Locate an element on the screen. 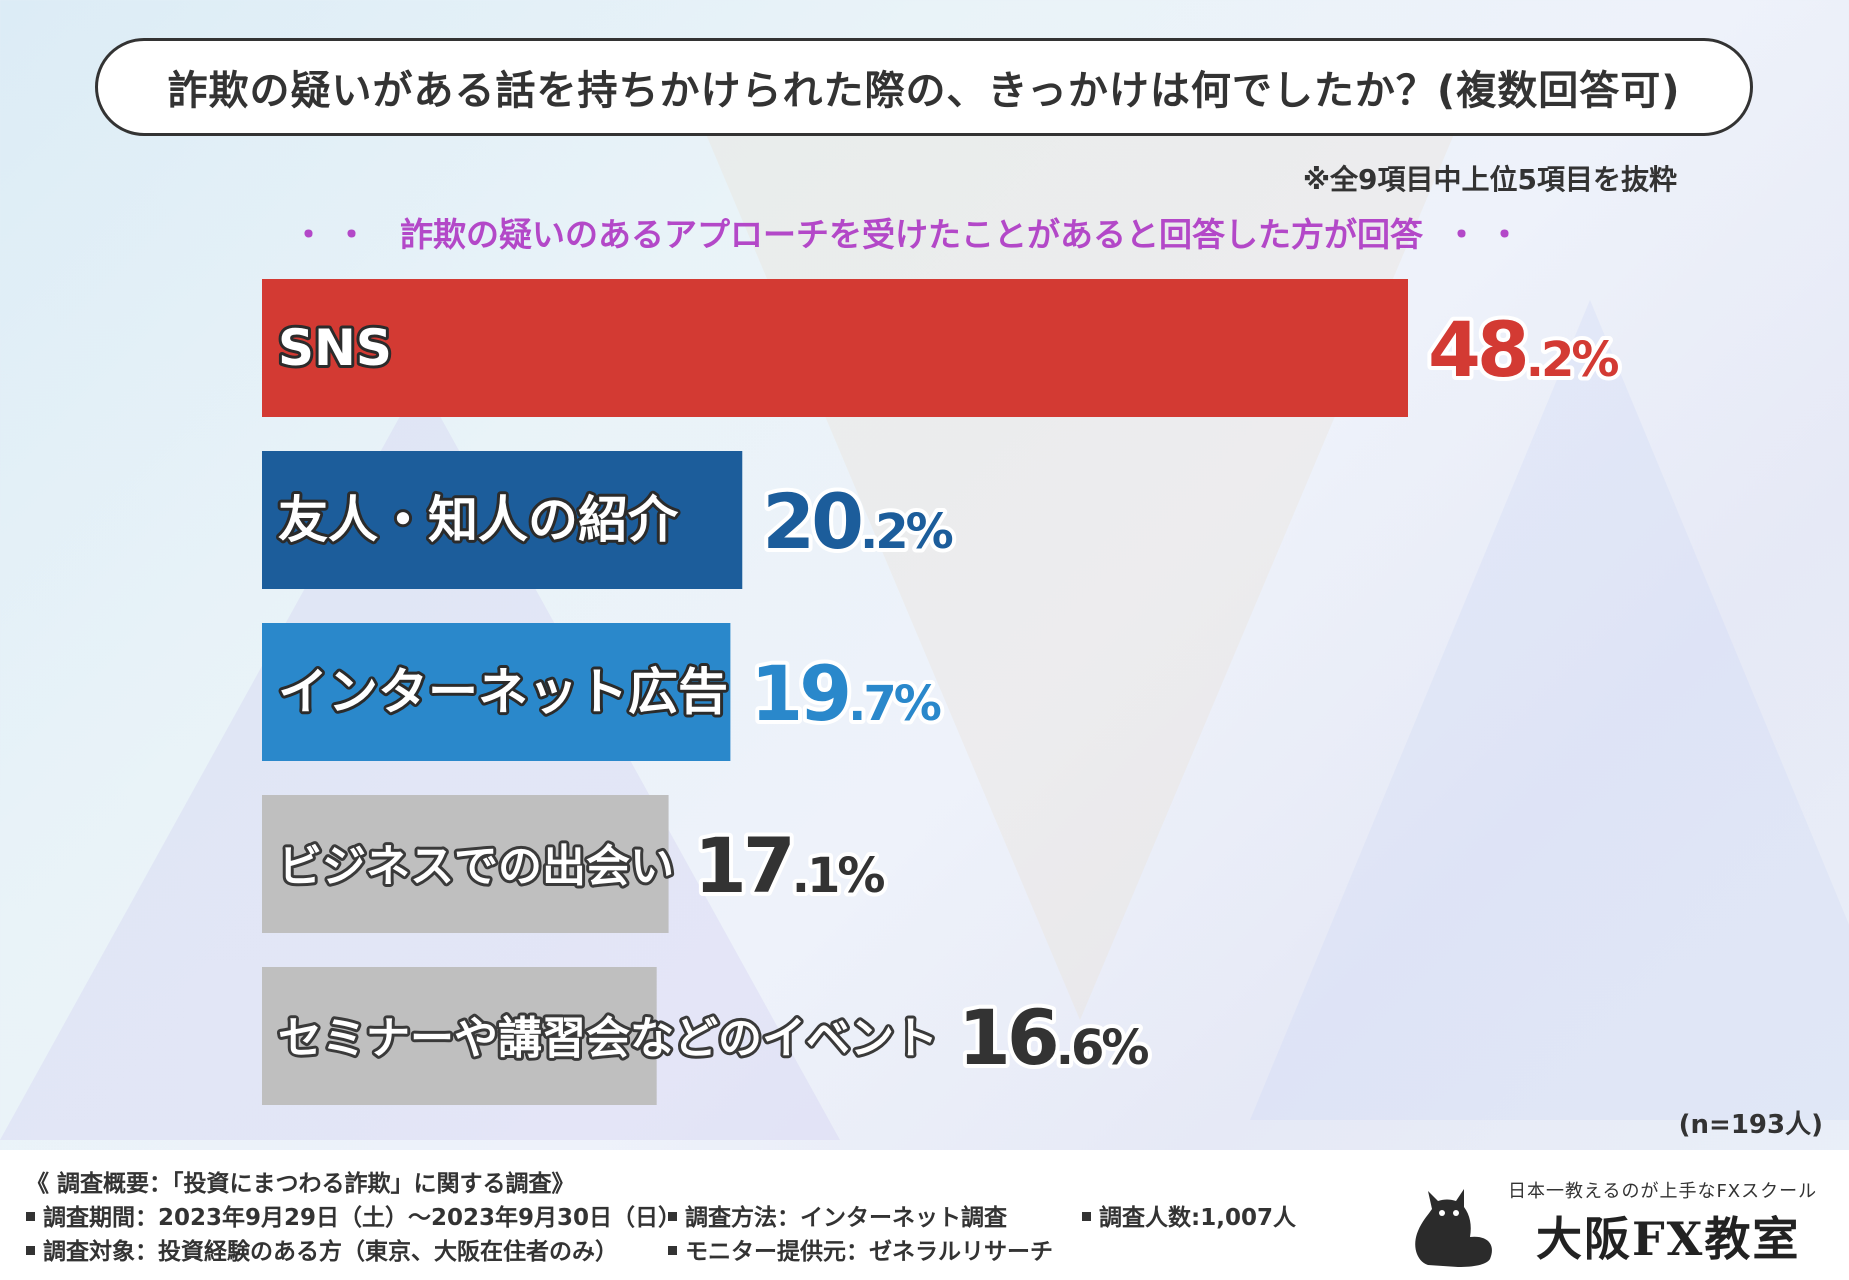  respondent-subtitle: ・・ 詐欺の疑いのあるアプローチを受けたことがあると回答した方が回答 ・・ is located at coordinates (911, 232).